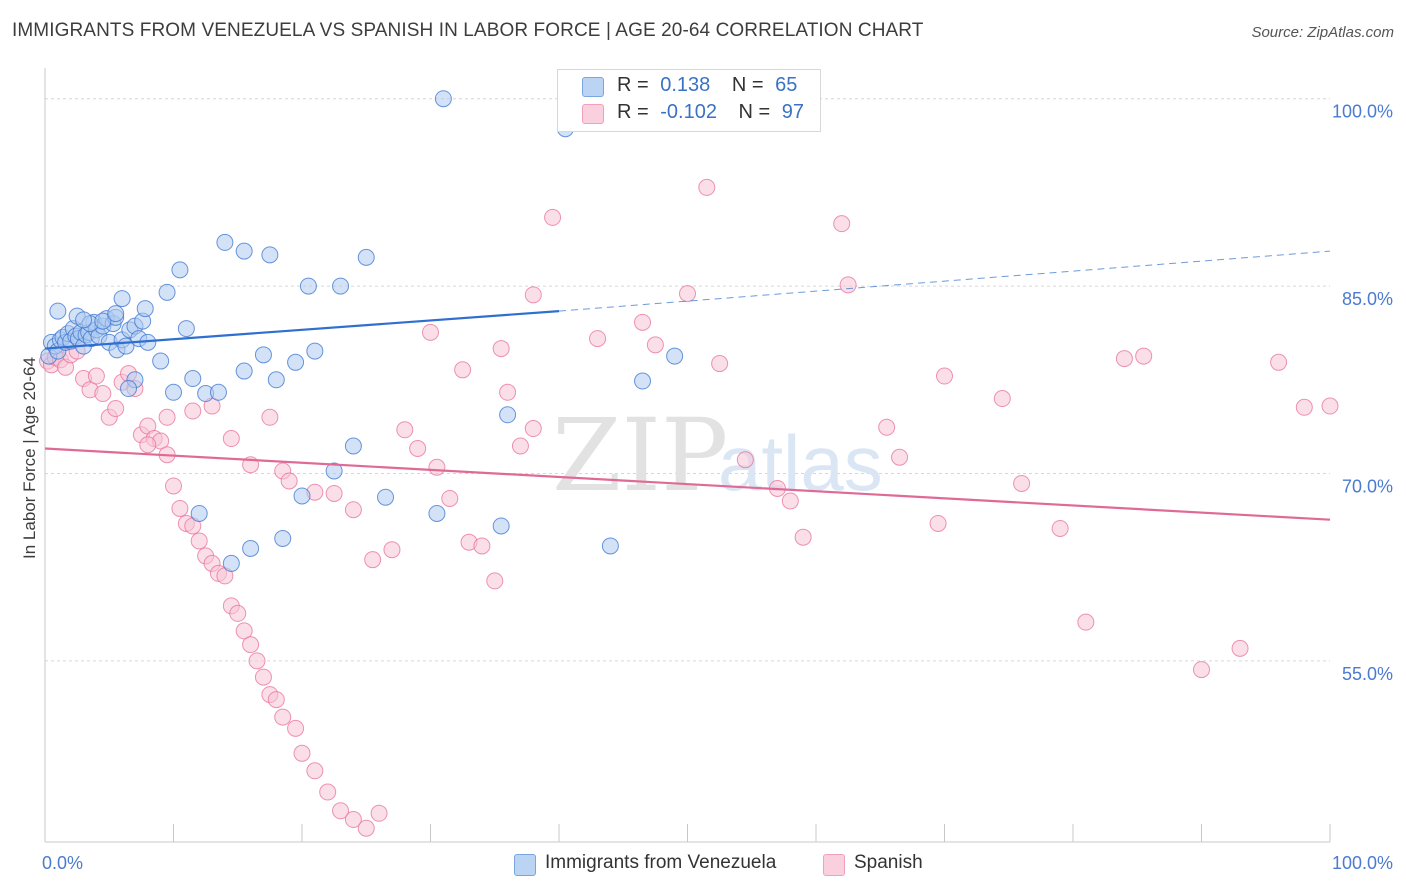 The image size is (1406, 892). What do you see at coordinates (1362, 112) in the screenshot?
I see `y-tick-label: 100.0%` at bounding box center [1362, 112].